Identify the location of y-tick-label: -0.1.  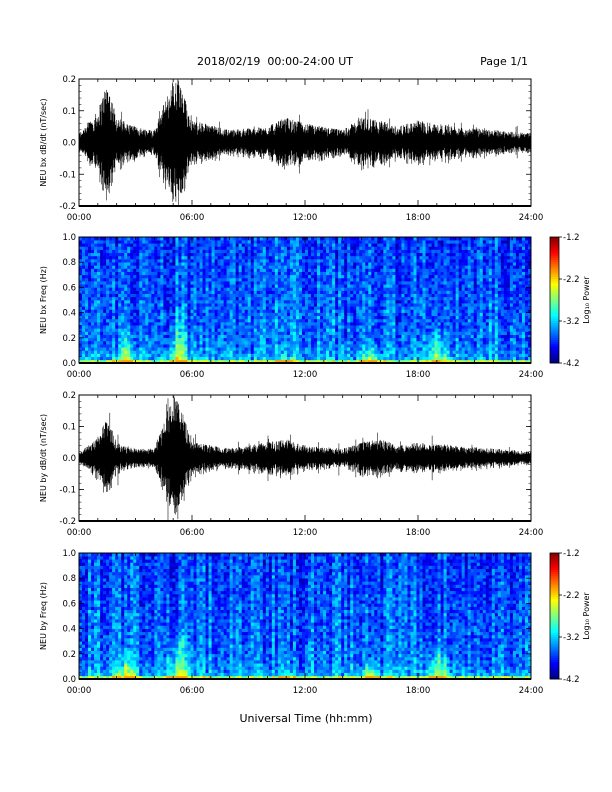
(67, 175).